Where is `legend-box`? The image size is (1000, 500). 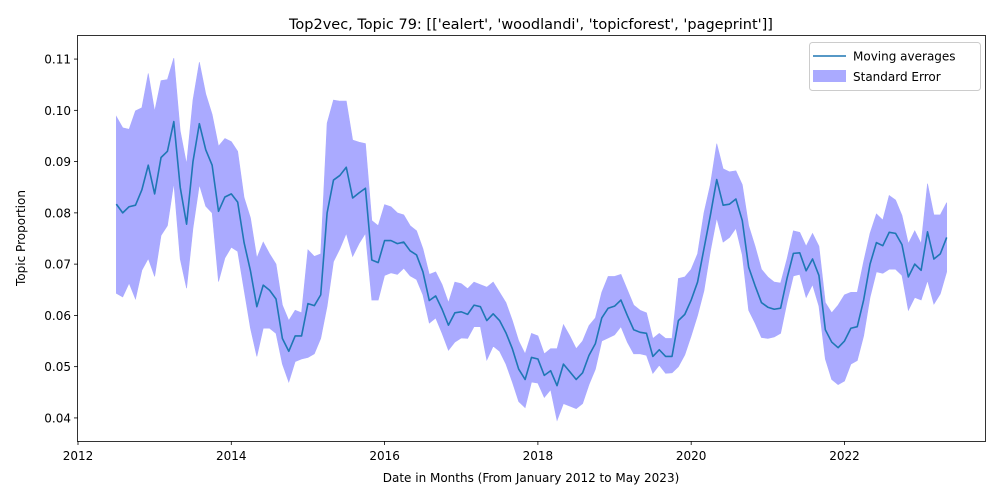
legend-box is located at coordinates (895, 66).